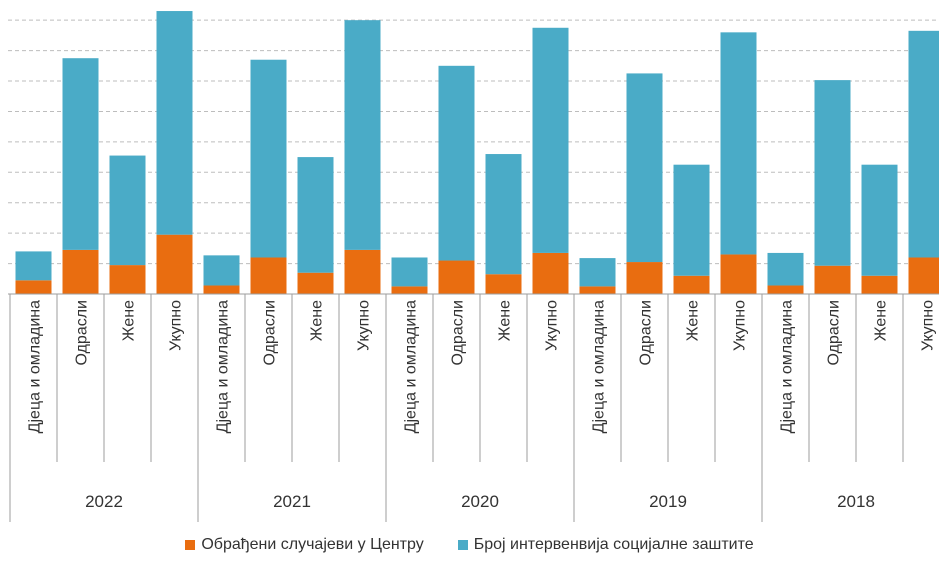  I want to click on legend-swatch-orange, so click(190, 545).